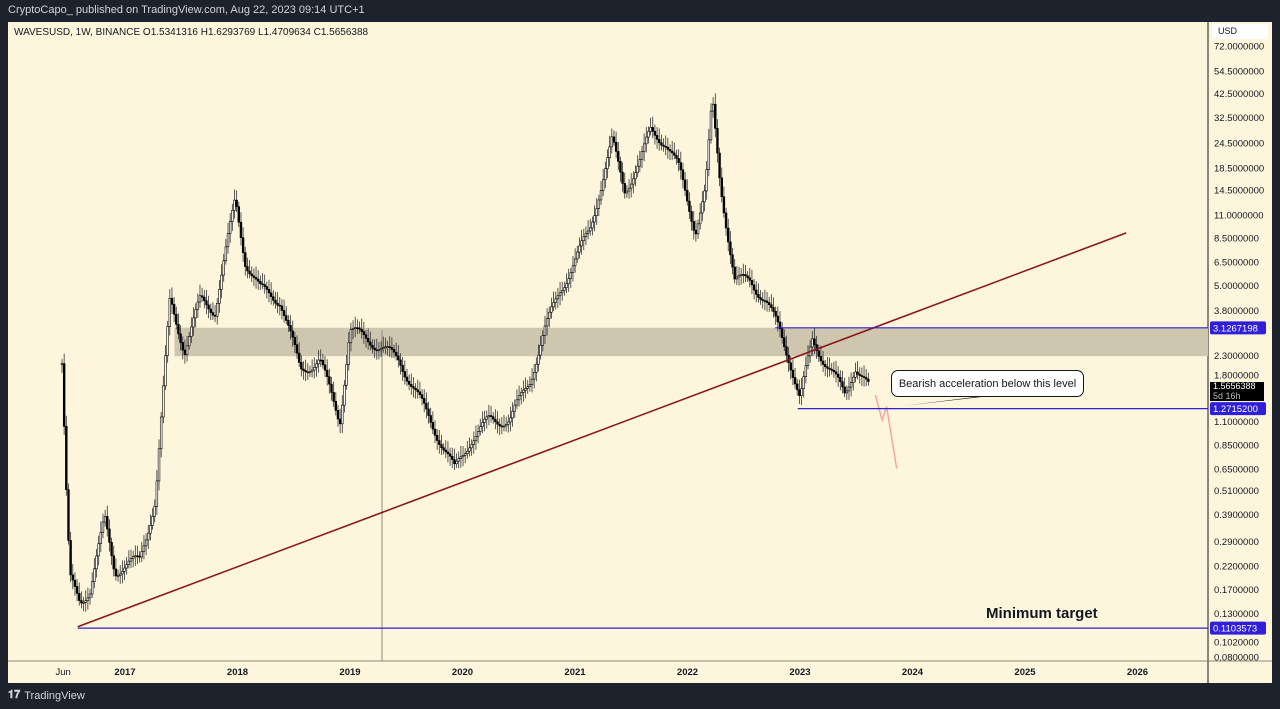 Image resolution: width=1280 pixels, height=709 pixels. I want to click on minimum-target-label: Minimum target, so click(1042, 613).